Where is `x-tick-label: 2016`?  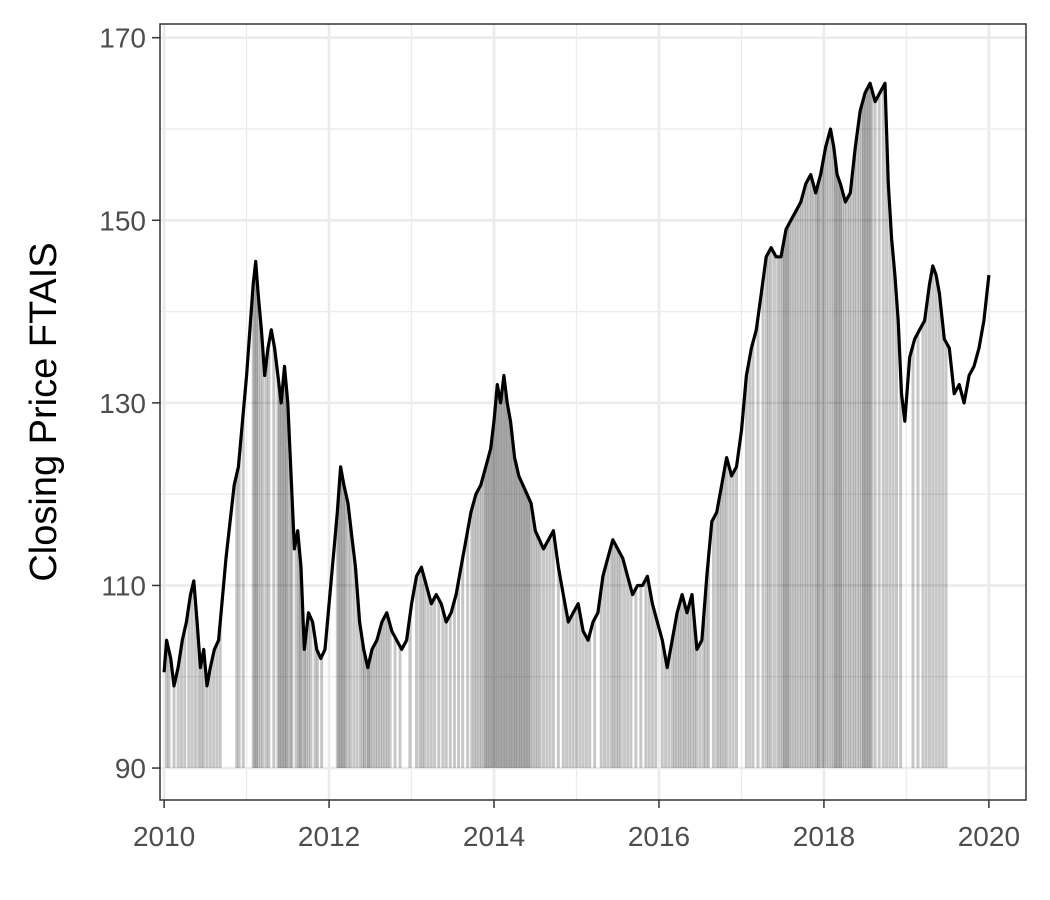 x-tick-label: 2016 is located at coordinates (659, 836).